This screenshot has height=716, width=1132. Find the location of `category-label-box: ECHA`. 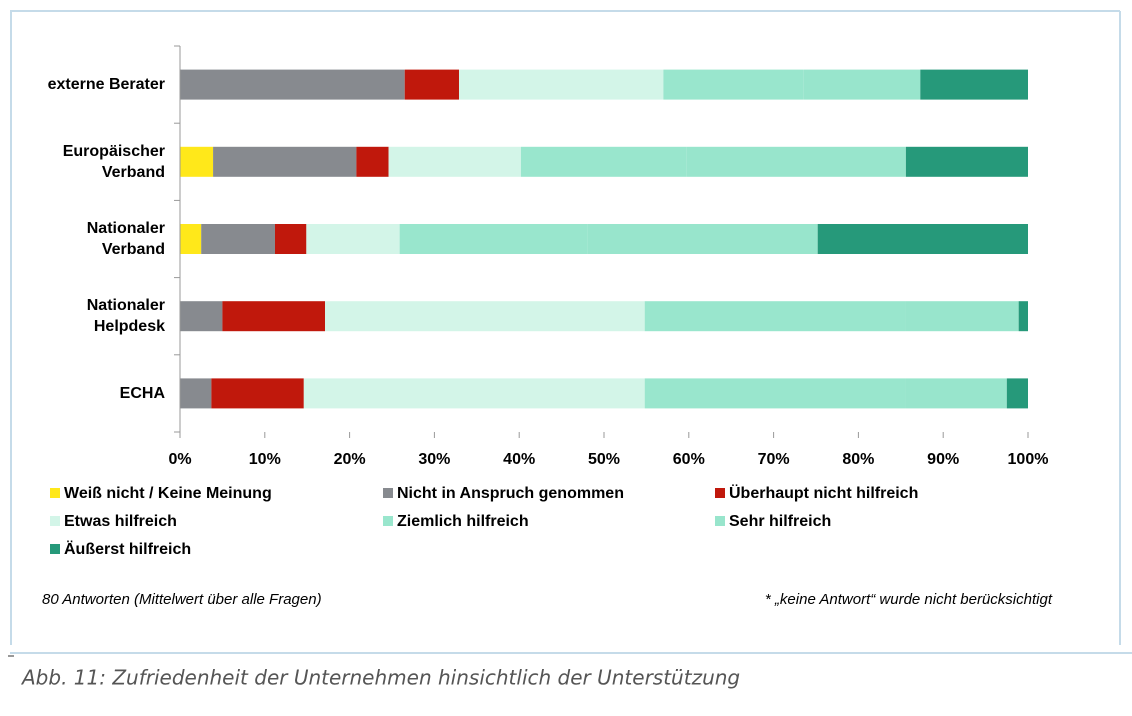

category-label-box: ECHA is located at coordinates (142, 393).